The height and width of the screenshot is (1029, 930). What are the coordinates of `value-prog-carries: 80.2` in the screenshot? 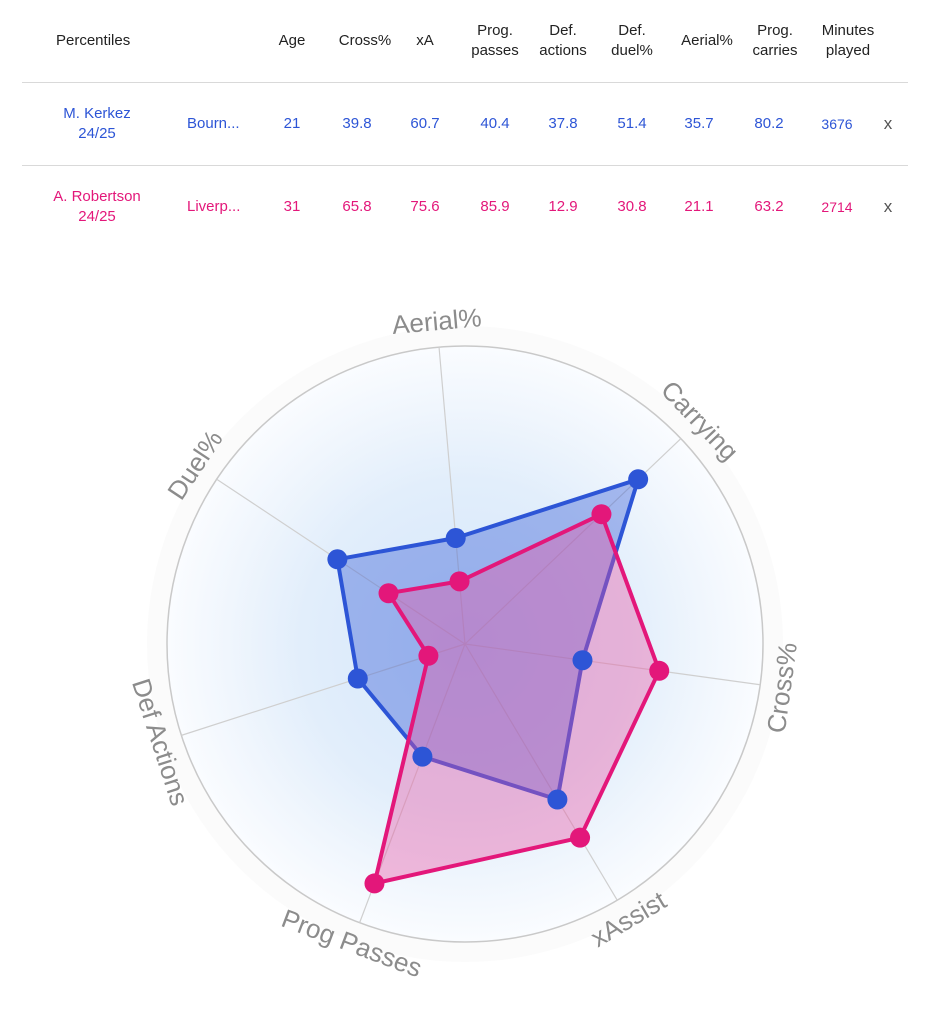 It's located at (769, 123).